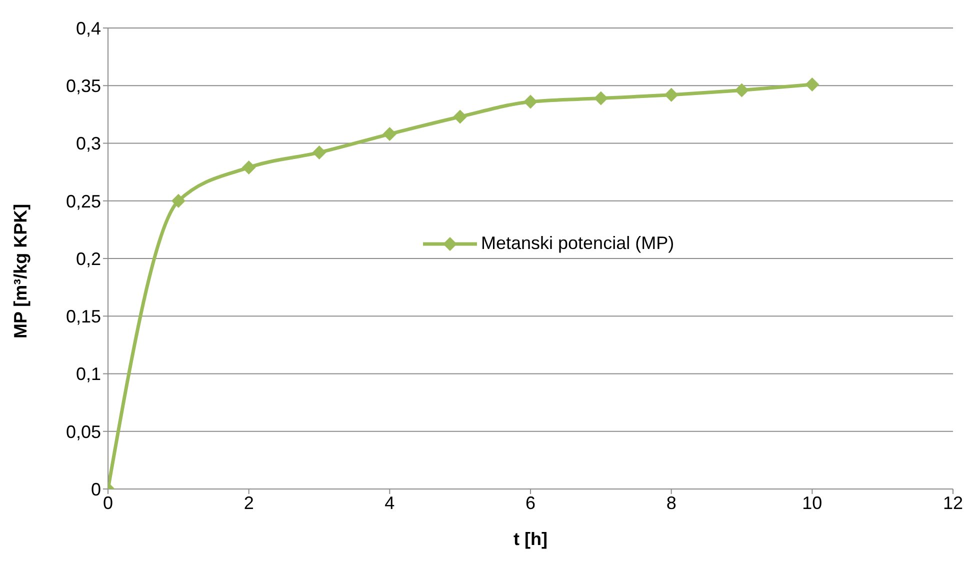 Image resolution: width=968 pixels, height=582 pixels. What do you see at coordinates (249, 502) in the screenshot?
I see `x-tick-label: 2` at bounding box center [249, 502].